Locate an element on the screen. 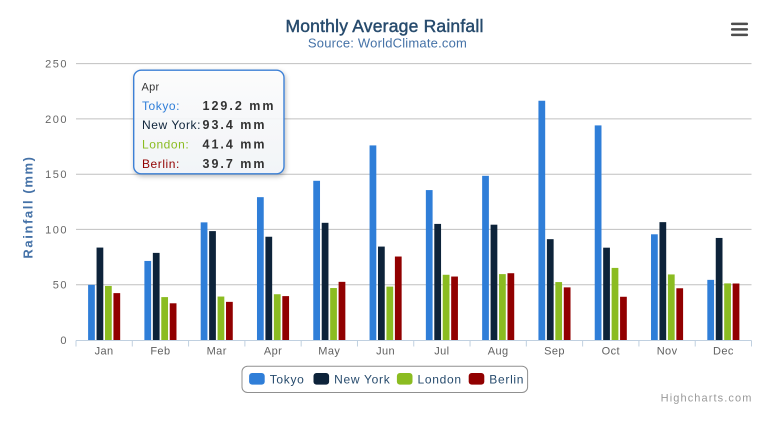 The image size is (769, 421). svg-text: Dec is located at coordinates (723, 352).